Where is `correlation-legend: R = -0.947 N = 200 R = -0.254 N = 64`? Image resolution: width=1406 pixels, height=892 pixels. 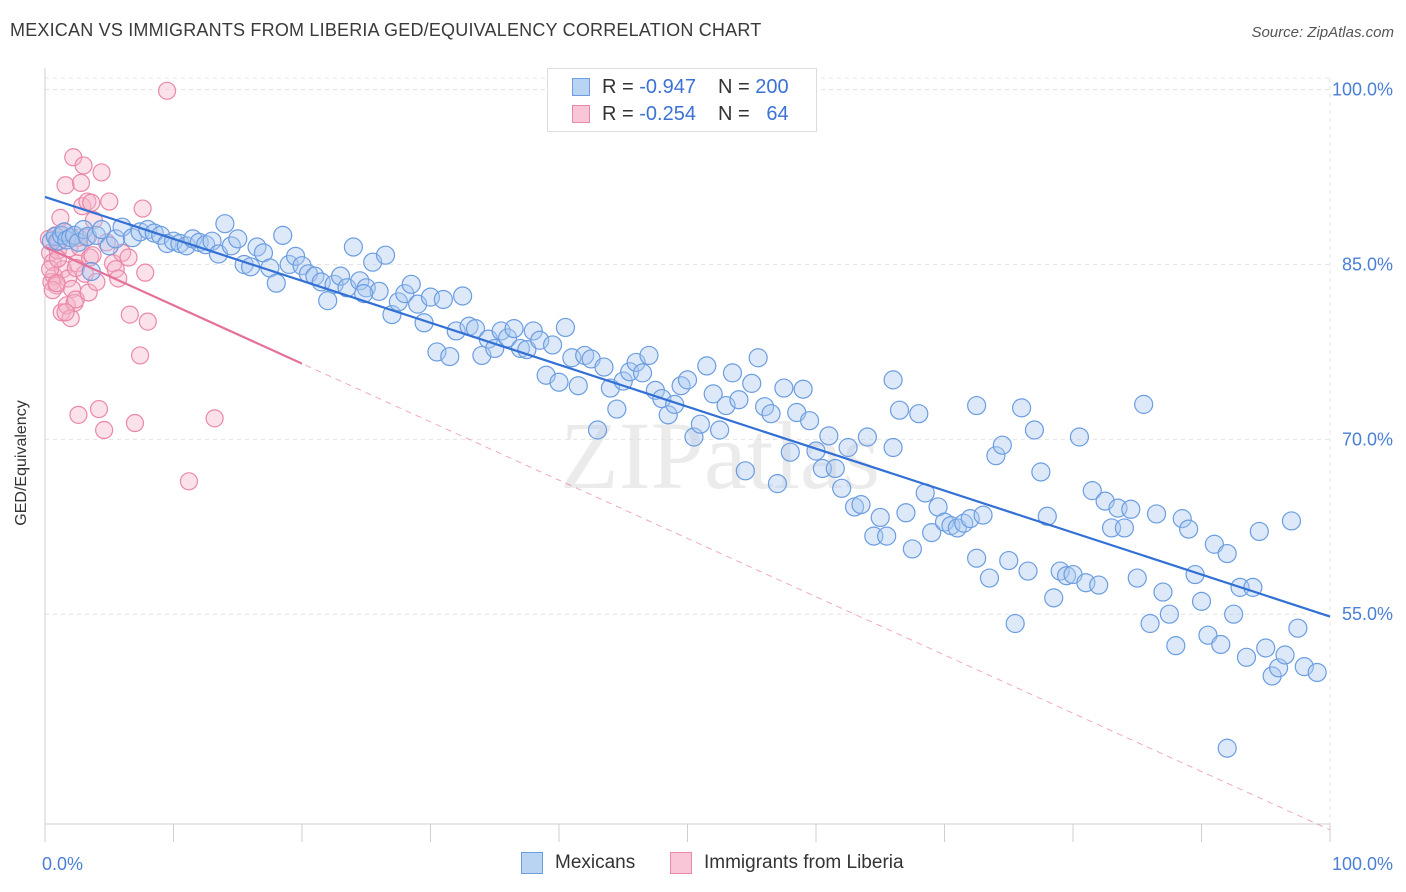 correlation-legend: R = -0.947 N = 200 R = -0.254 N = 64 is located at coordinates (682, 100).